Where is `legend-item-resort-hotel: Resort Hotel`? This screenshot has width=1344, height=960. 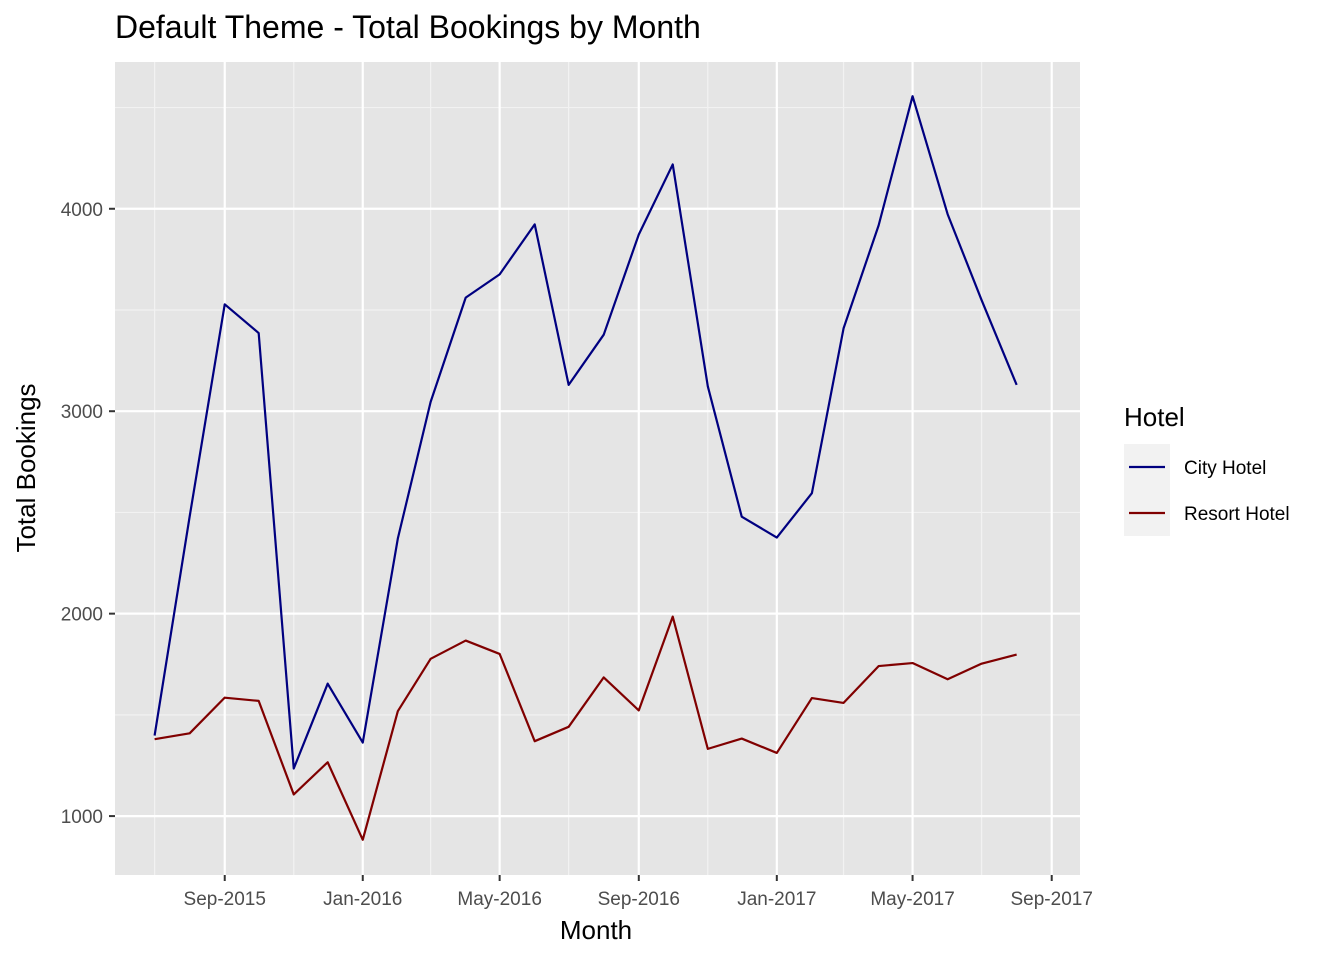
legend-item-resort-hotel: Resort Hotel is located at coordinates (1207, 513).